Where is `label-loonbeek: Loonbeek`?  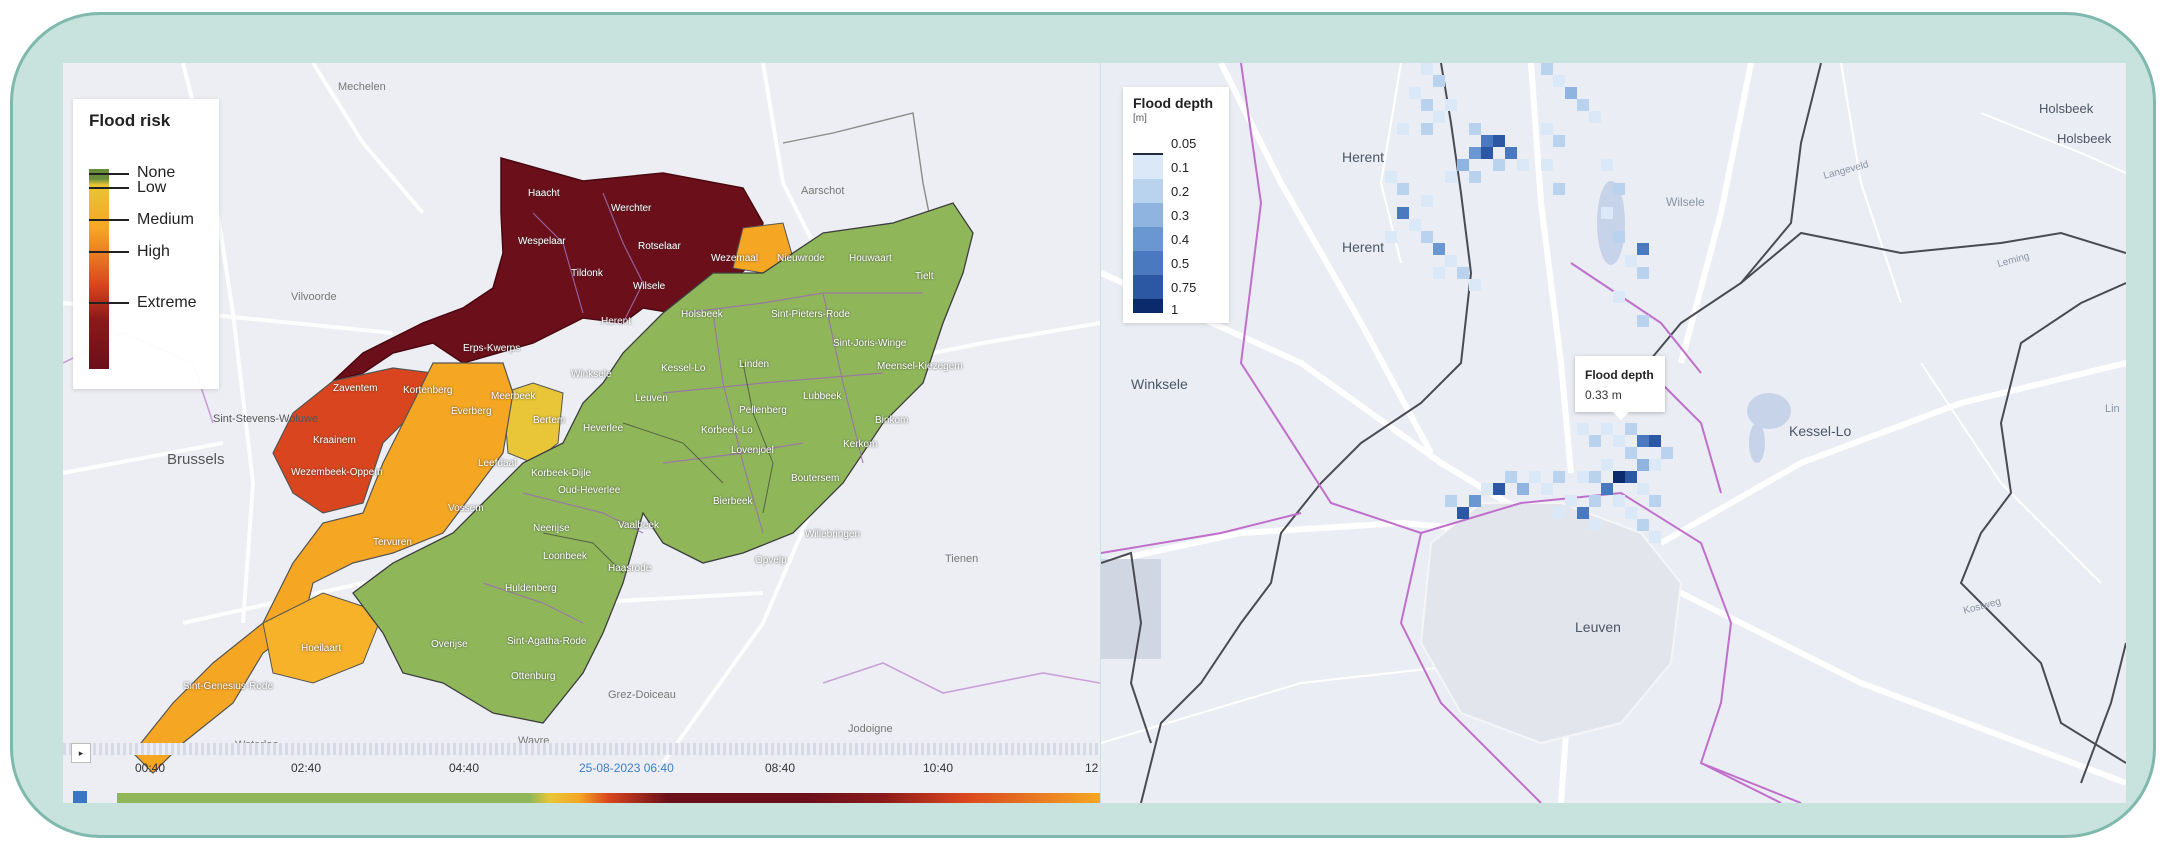
label-loonbeek: Loonbeek is located at coordinates (565, 556).